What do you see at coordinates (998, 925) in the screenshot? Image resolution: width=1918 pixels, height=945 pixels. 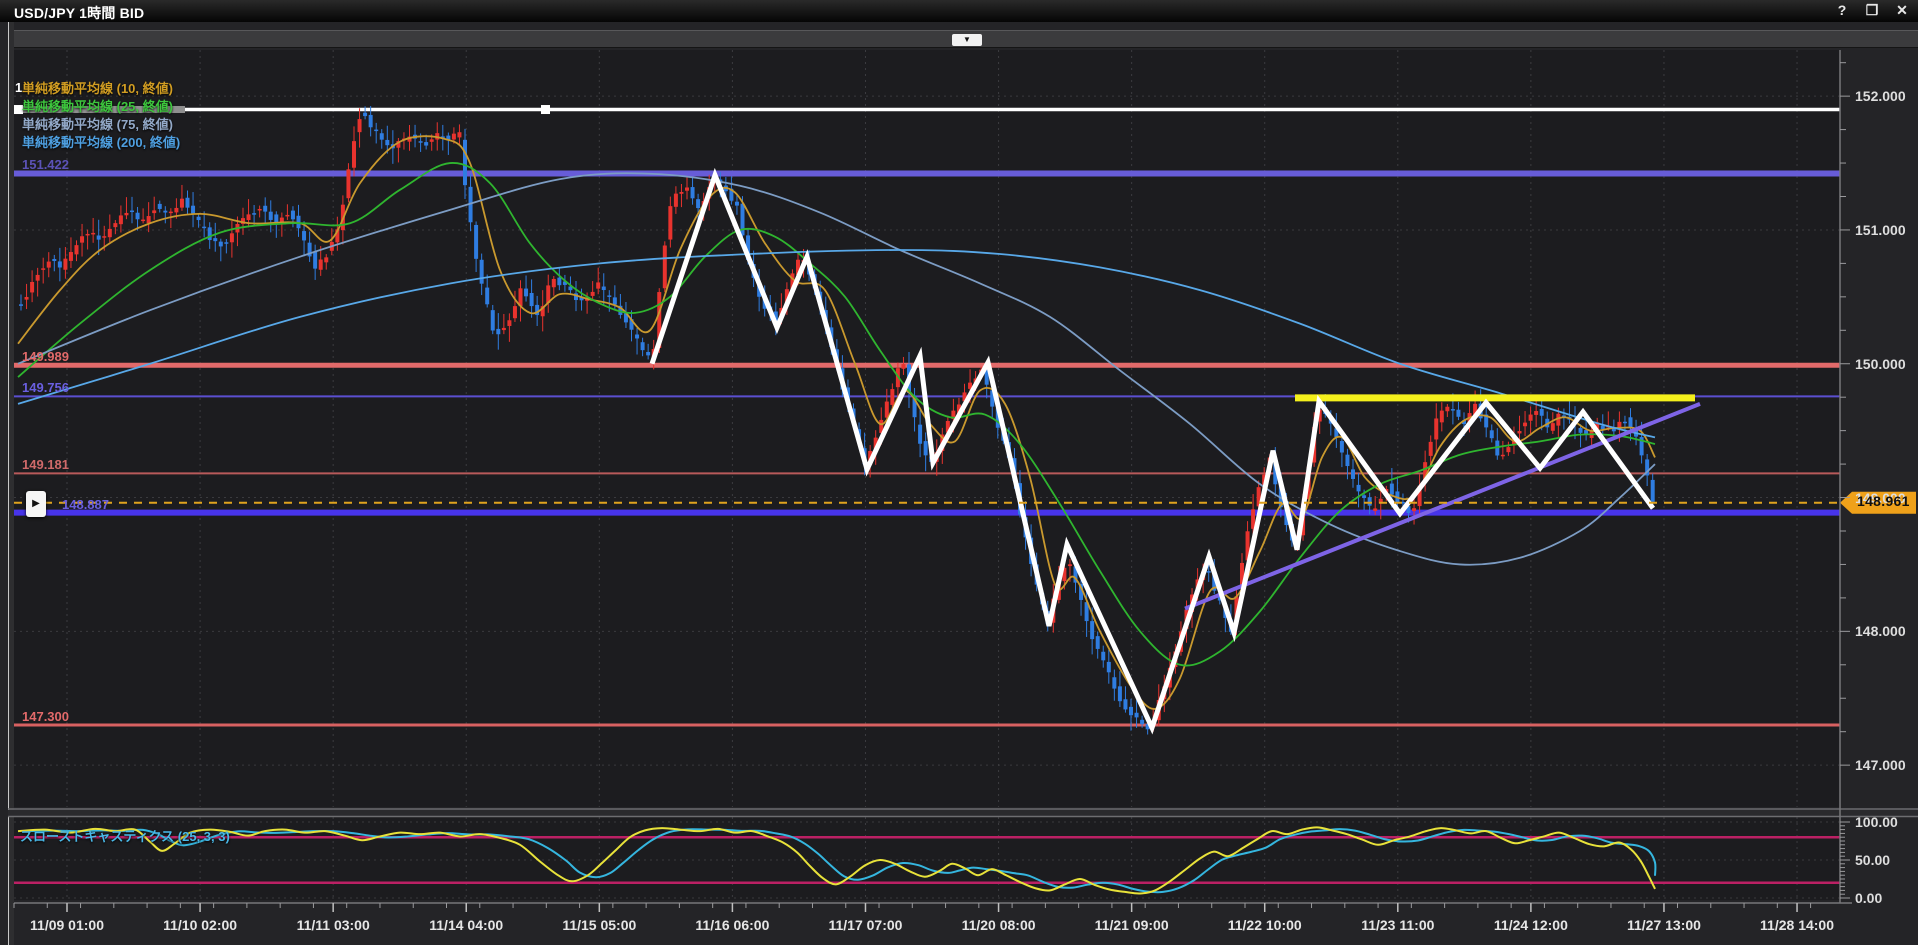 I see `x-axis-label: 11/20 08:00` at bounding box center [998, 925].